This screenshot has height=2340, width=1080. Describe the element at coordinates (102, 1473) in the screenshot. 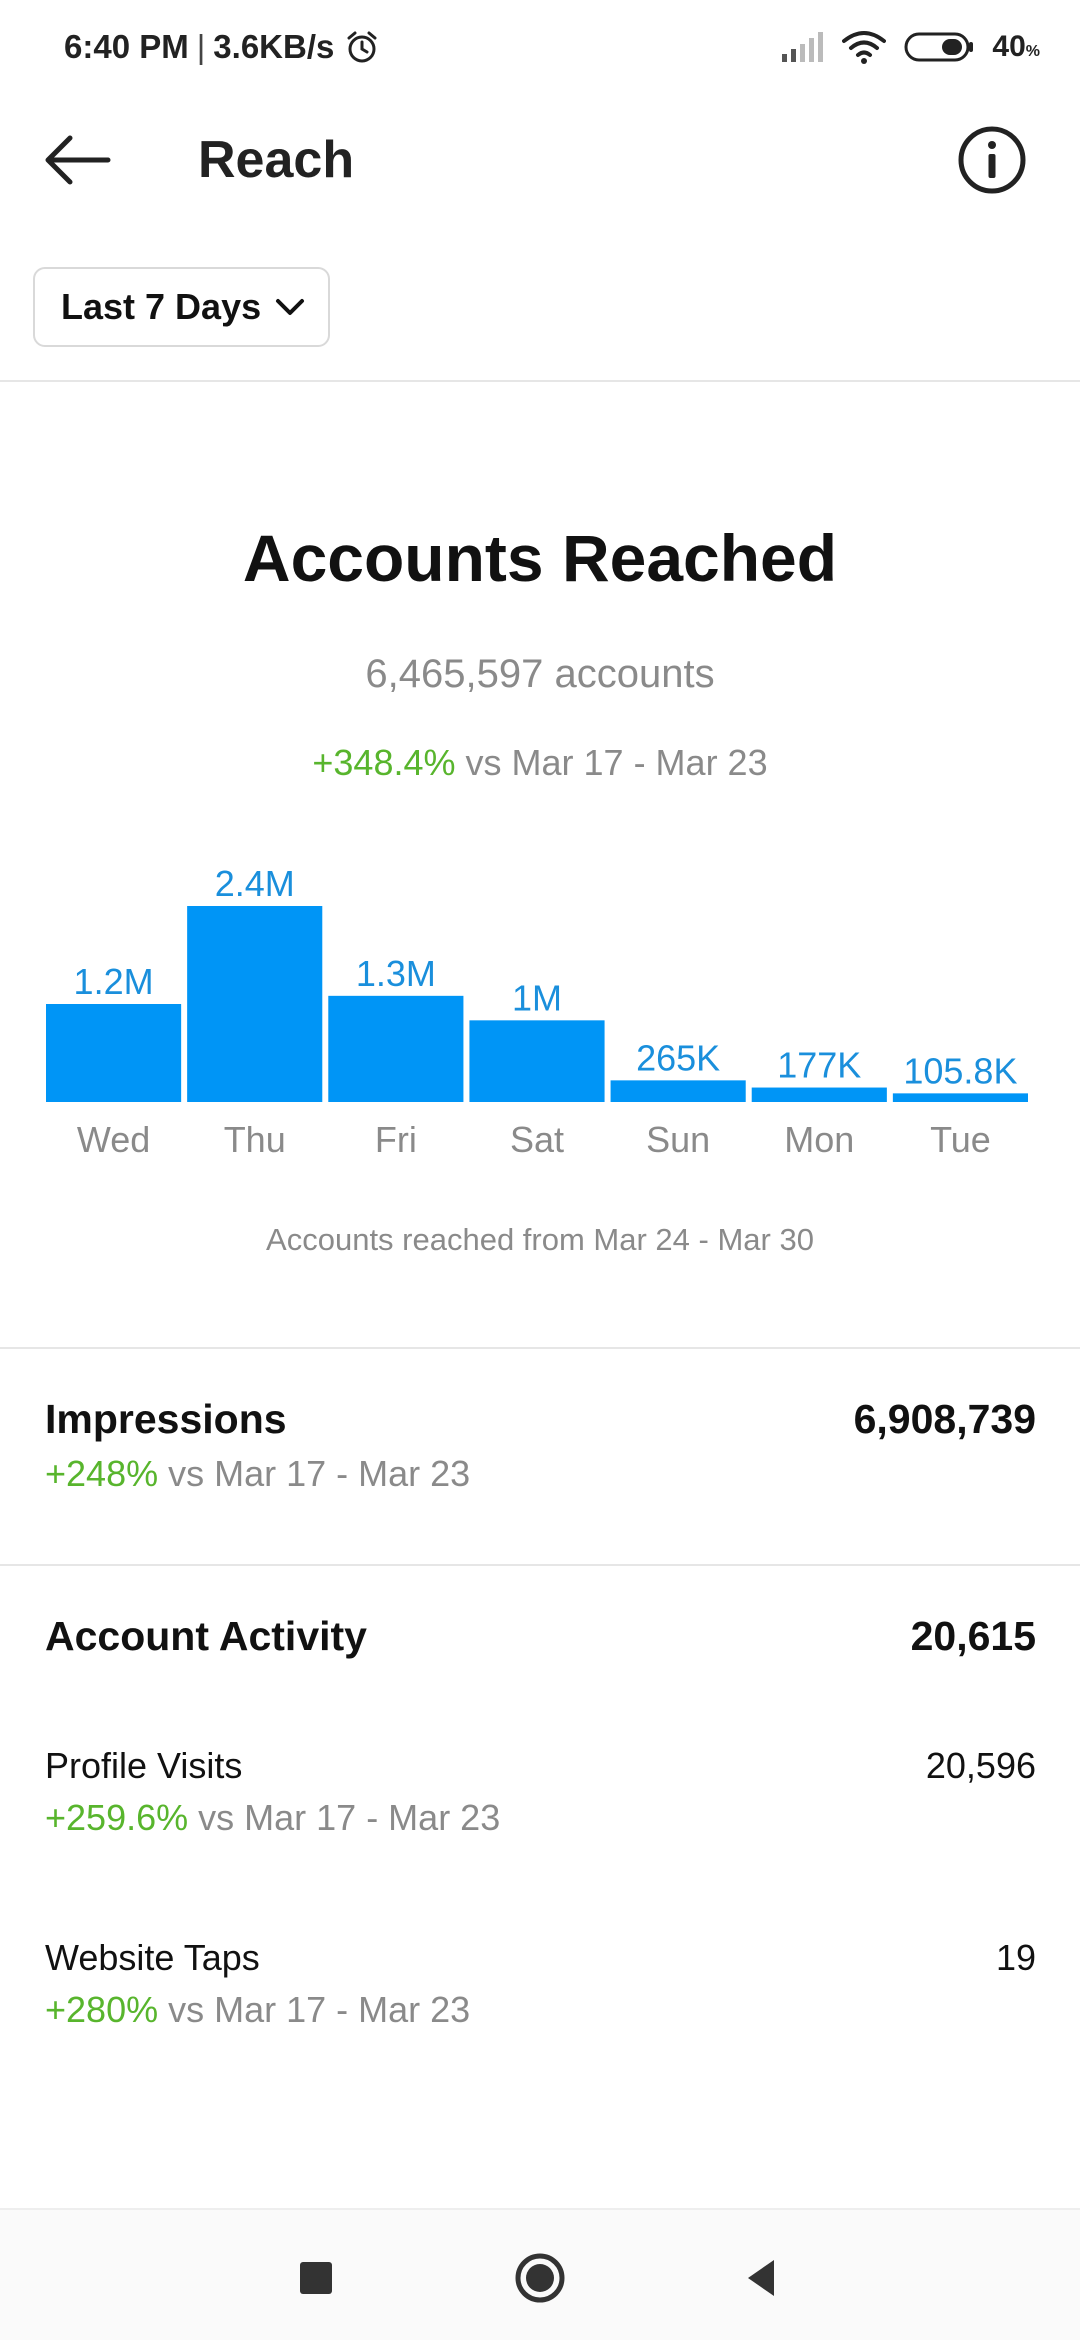

I see `change-percent: +248%` at that location.